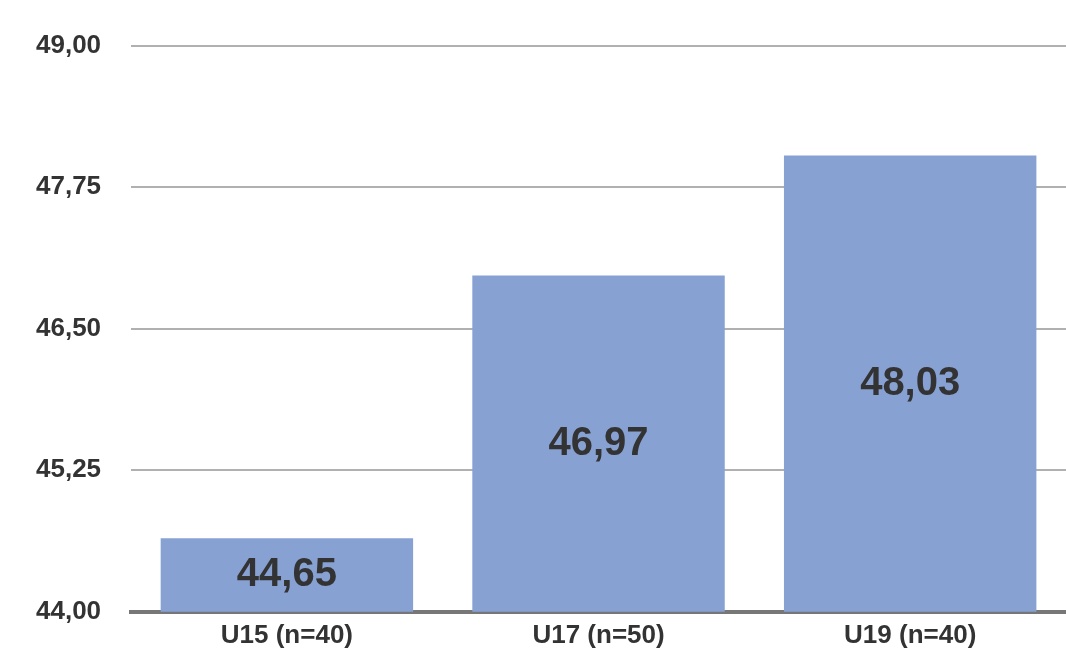 The height and width of the screenshot is (663, 1066). Describe the element at coordinates (68, 468) in the screenshot. I see `y-tick-label: 45,25` at that location.